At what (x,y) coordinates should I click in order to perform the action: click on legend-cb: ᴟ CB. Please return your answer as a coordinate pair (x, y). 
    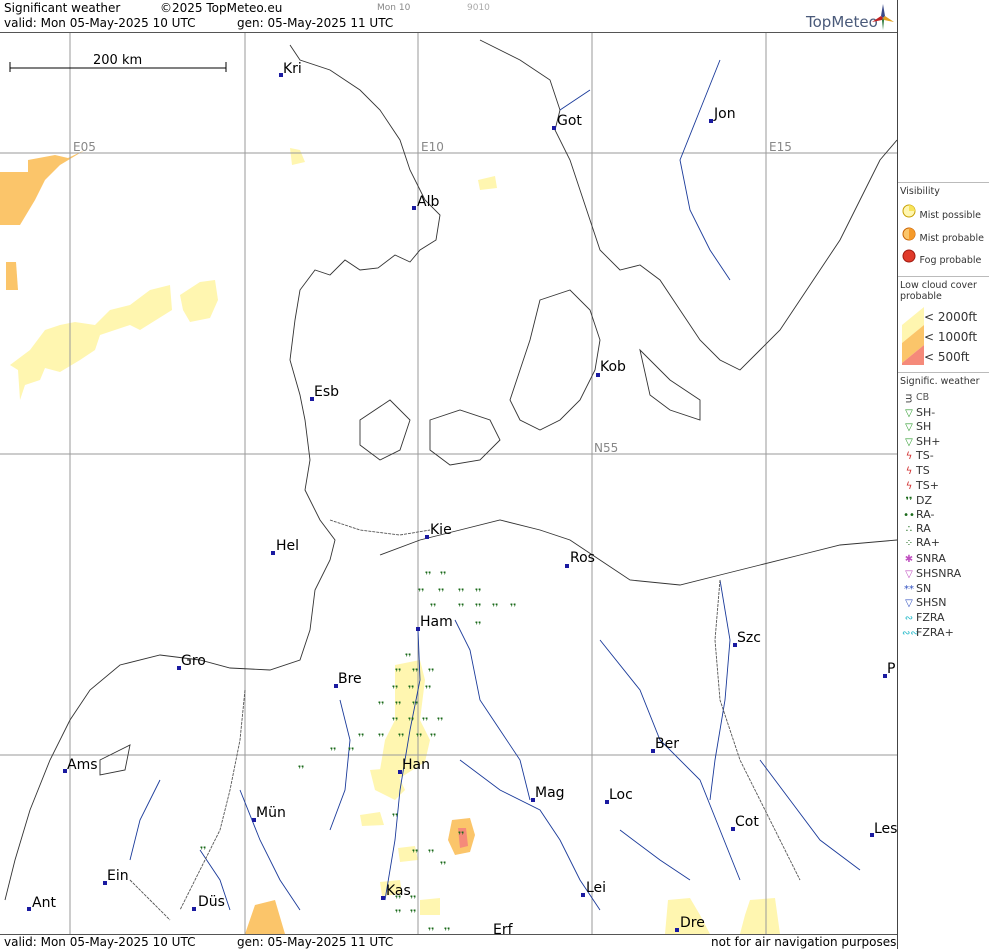
    Looking at the image, I should click on (915, 396).